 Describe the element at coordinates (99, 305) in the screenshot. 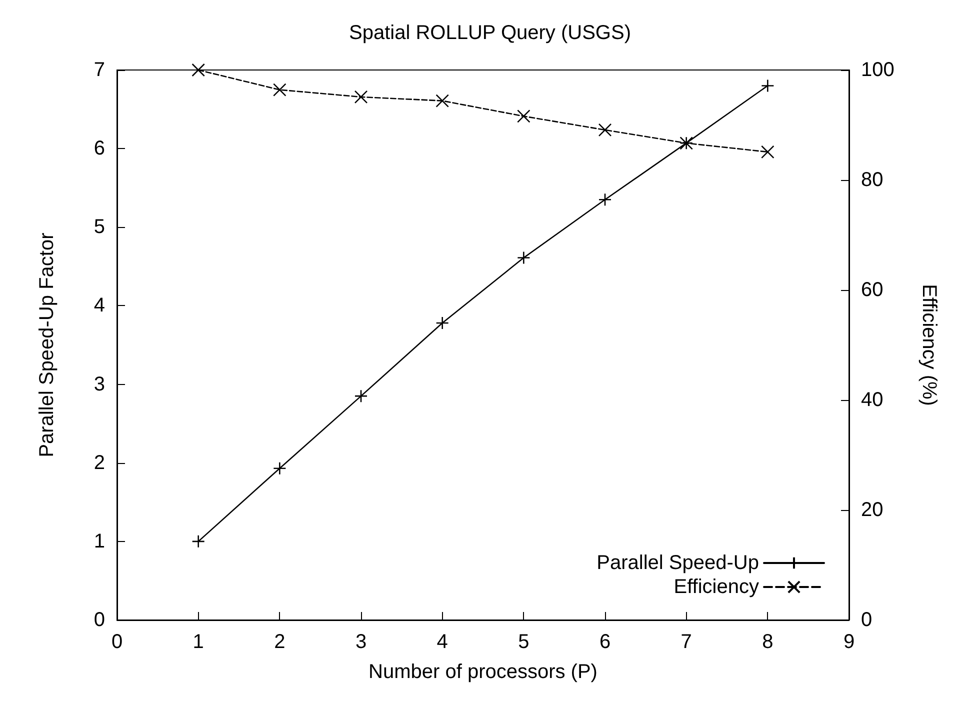

I see `y-tick-label: 4` at that location.